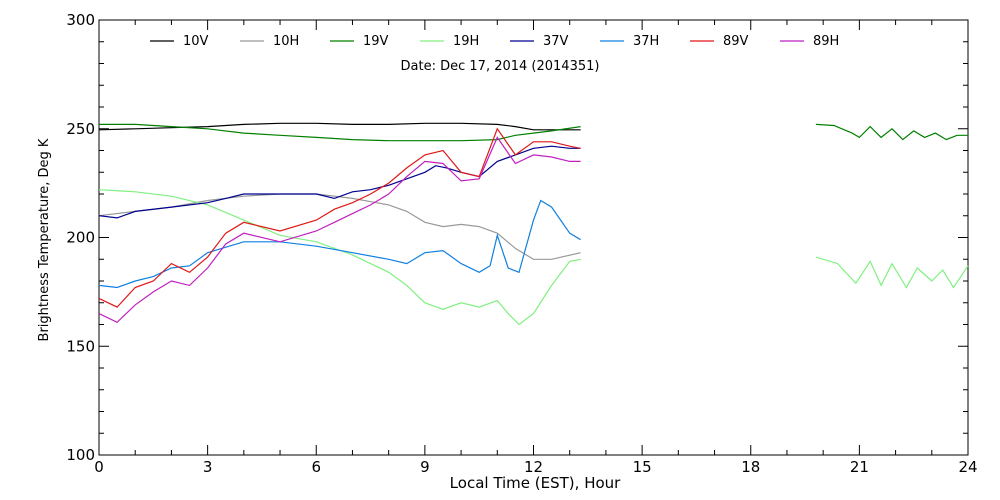 This screenshot has height=500, width=1000. What do you see at coordinates (859, 467) in the screenshot?
I see `x-tick-label: 21` at bounding box center [859, 467].